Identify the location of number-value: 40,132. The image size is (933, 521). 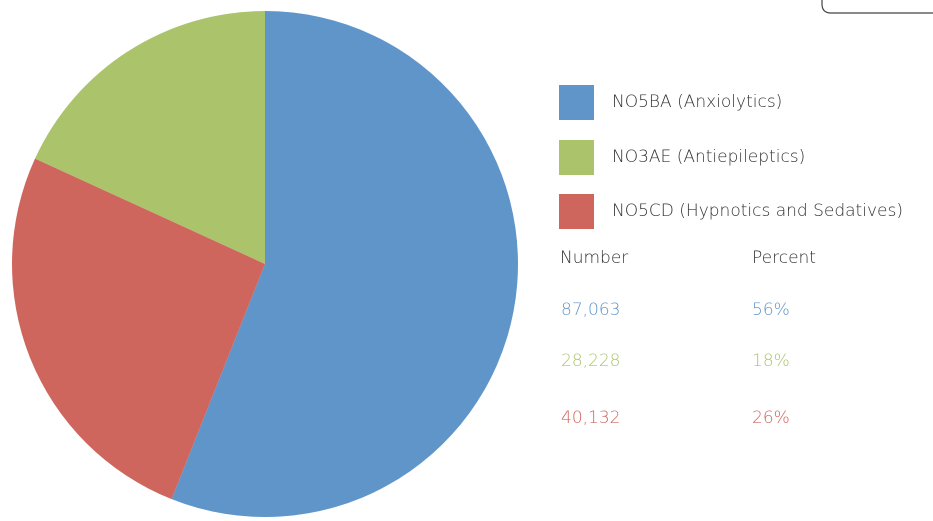
(590, 418).